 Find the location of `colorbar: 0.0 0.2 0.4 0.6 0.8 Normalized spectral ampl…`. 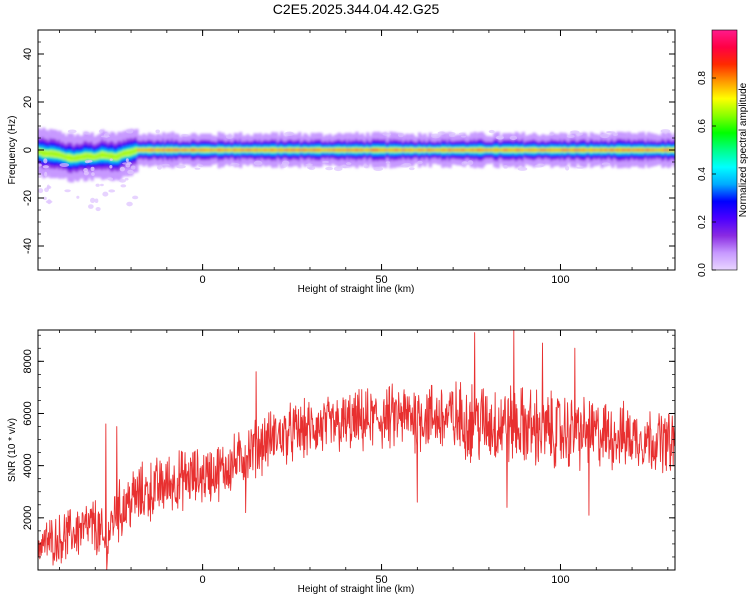

colorbar: 0.0 0.2 0.4 0.6 0.8 Normalized spectral ampl… is located at coordinates (723, 153).